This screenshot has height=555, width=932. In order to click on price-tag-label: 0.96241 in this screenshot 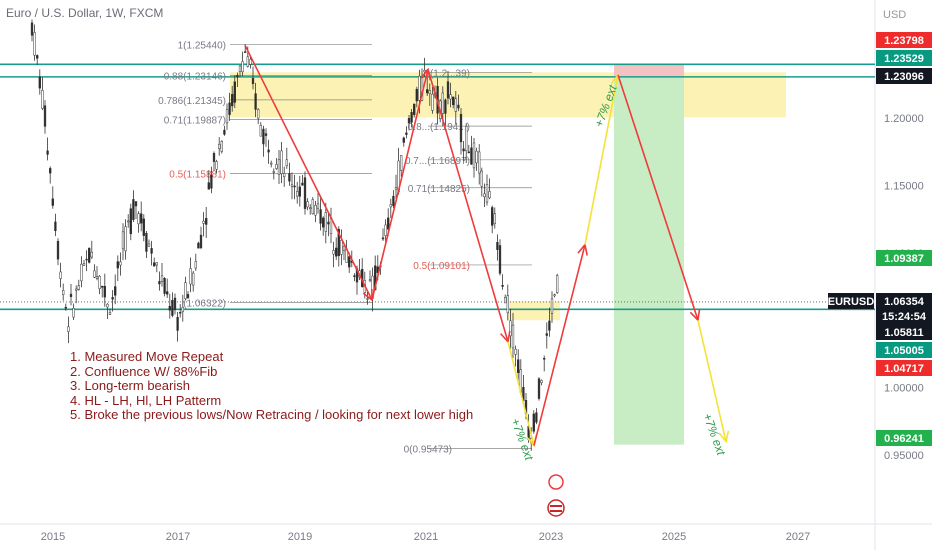, I will do `click(904, 439)`.